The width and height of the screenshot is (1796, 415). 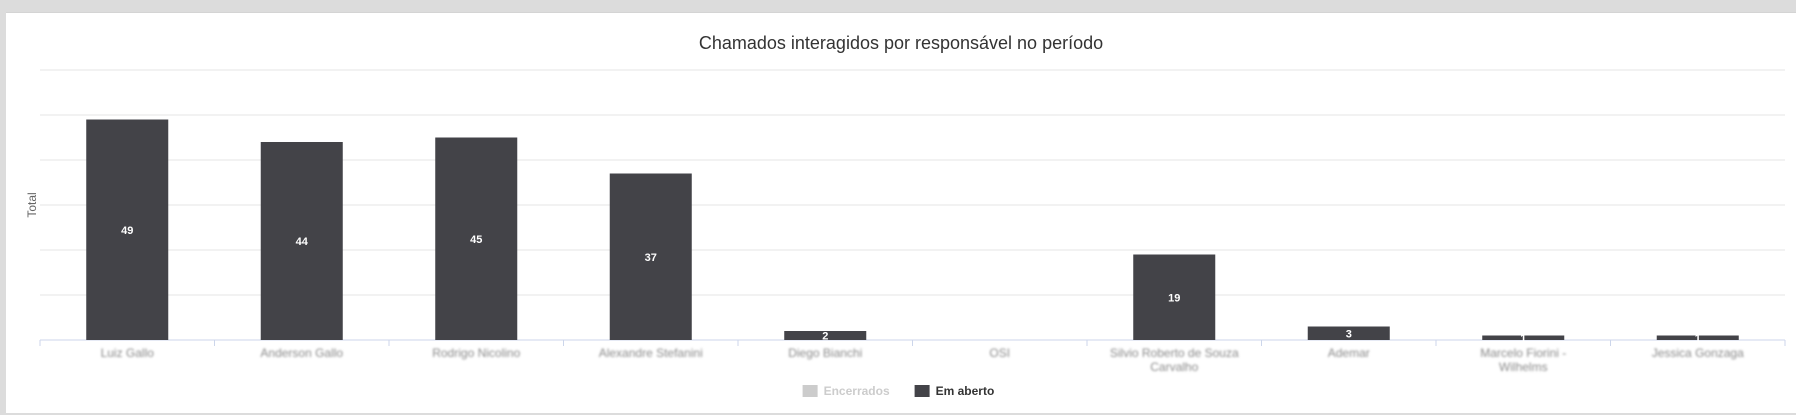 I want to click on x-tick-label: Luiz Gallo, so click(x=128, y=353).